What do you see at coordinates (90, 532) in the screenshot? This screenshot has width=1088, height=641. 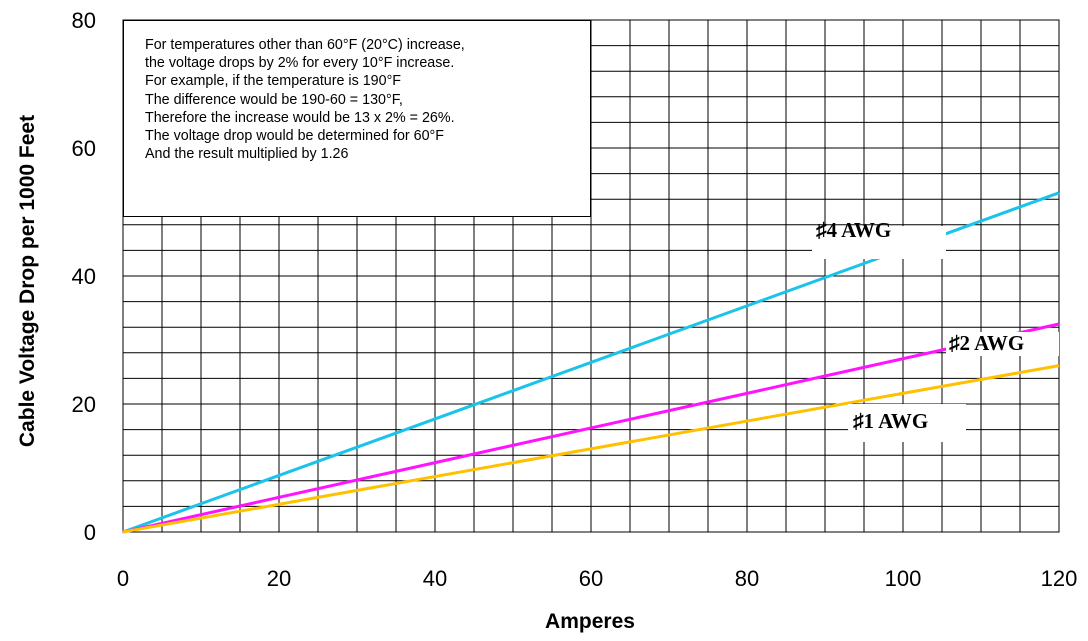 I see `y-tick-label: 0` at bounding box center [90, 532].